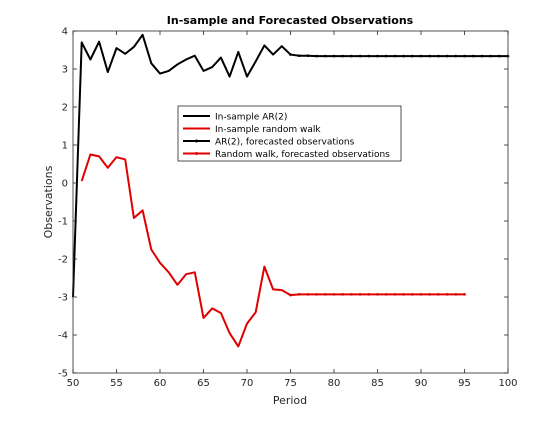  Describe the element at coordinates (63, 260) in the screenshot. I see `y-tick-label: -2` at that location.